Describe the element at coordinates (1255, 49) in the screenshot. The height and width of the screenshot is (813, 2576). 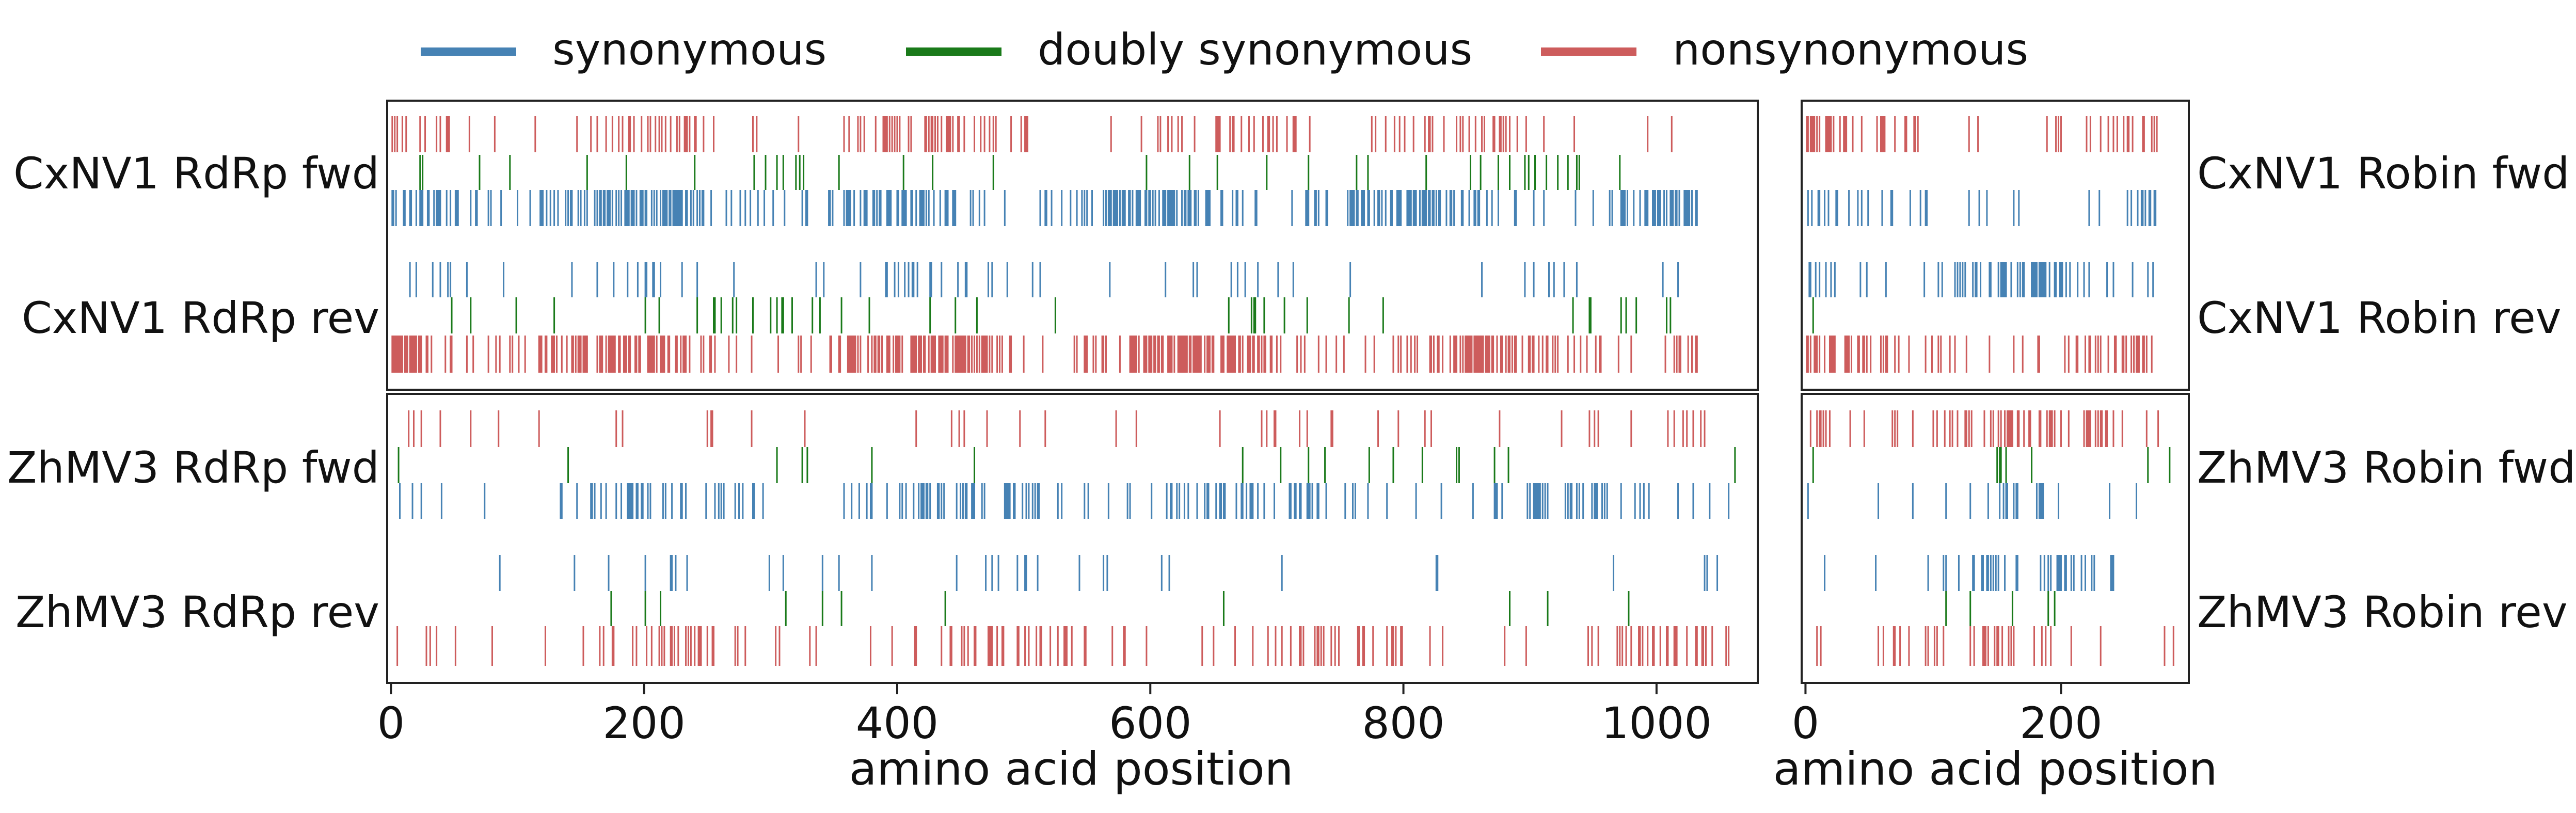
I see `legend-label-doubly-synonymous: doubly synonymous` at that location.